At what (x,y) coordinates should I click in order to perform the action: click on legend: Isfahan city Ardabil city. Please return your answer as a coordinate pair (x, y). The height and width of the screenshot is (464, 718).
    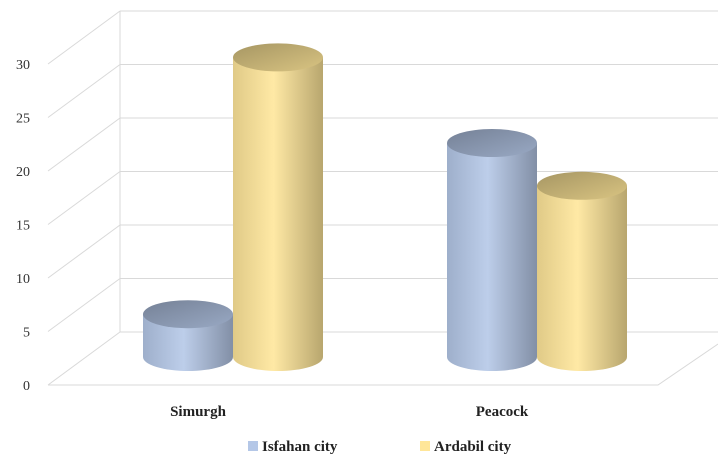
    Looking at the image, I should click on (380, 447).